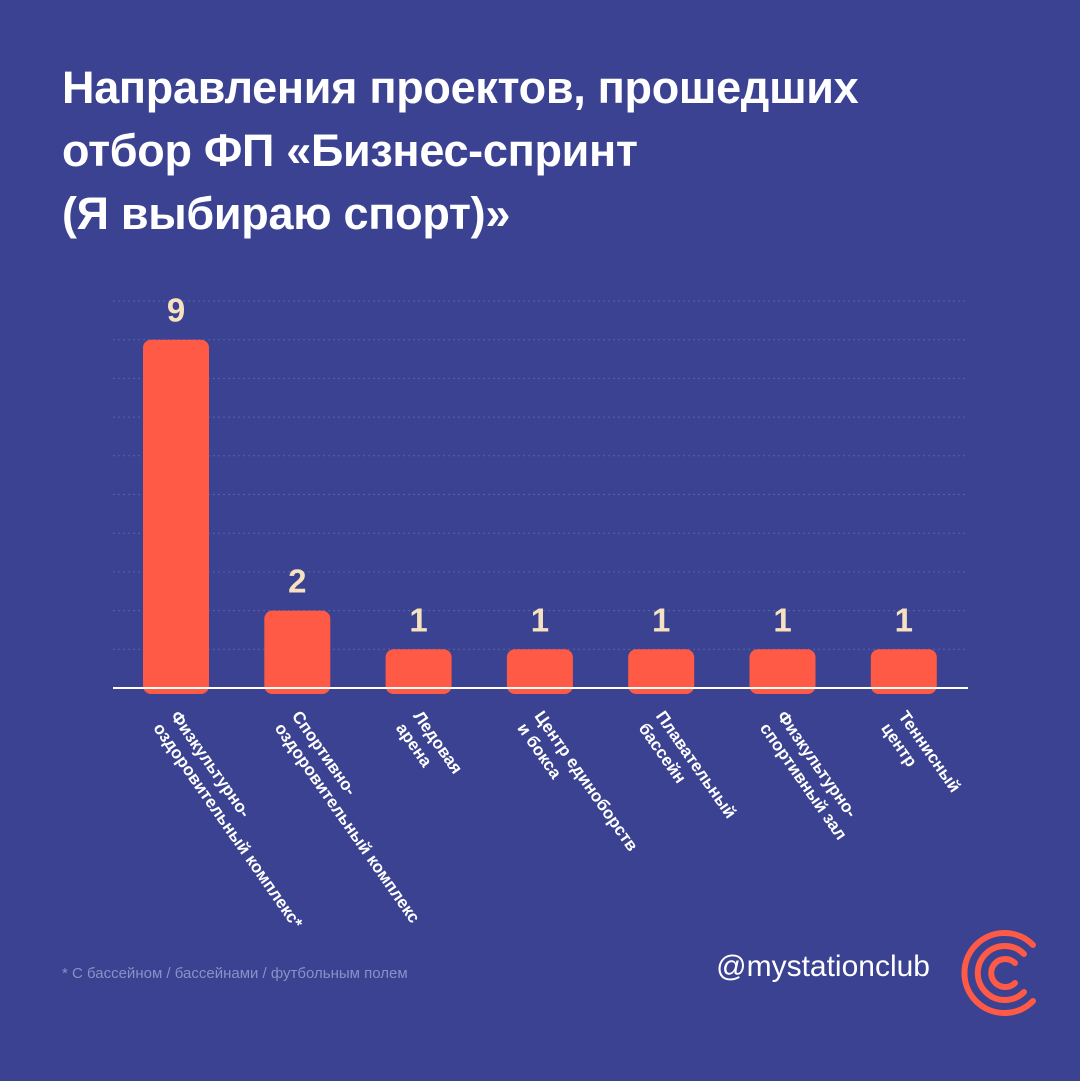 This screenshot has width=1080, height=1081. What do you see at coordinates (823, 966) in the screenshot?
I see `social-handle: @mystationclub` at bounding box center [823, 966].